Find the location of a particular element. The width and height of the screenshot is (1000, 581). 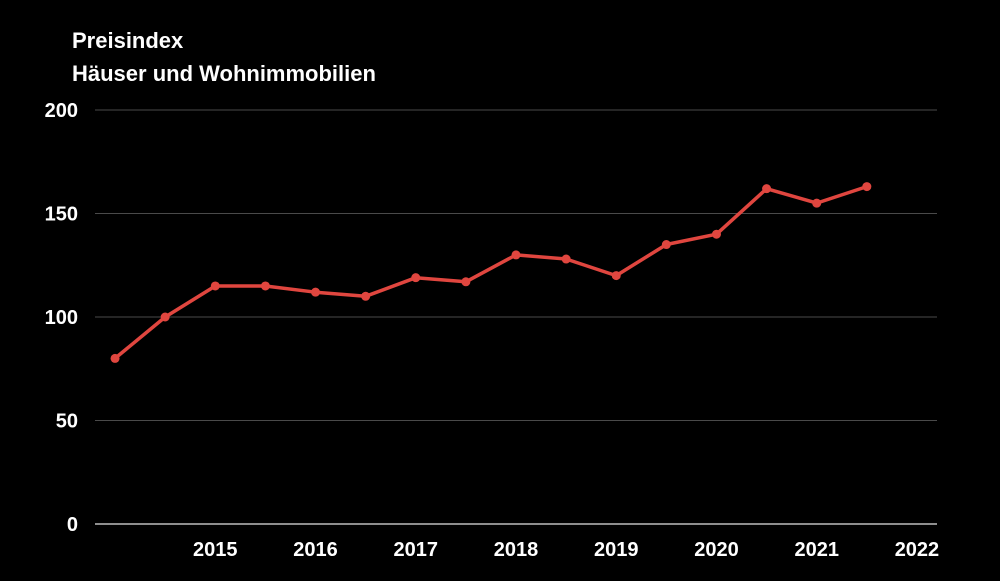

x-tick-label-2016: 2016 is located at coordinates (315, 550).